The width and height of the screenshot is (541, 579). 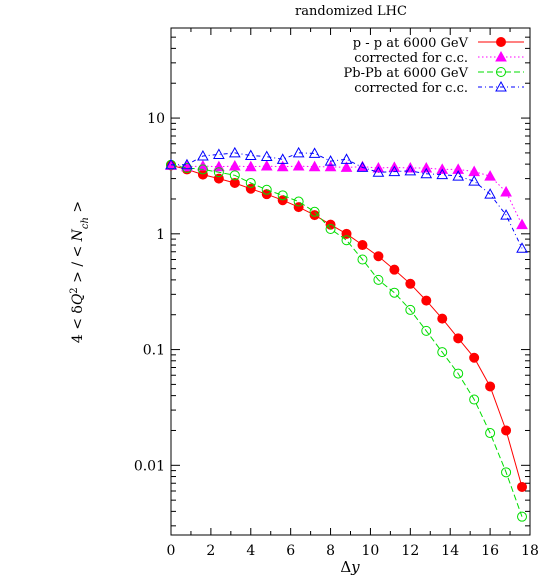 I want to click on y-tick-label: 0.1, so click(x=154, y=351).